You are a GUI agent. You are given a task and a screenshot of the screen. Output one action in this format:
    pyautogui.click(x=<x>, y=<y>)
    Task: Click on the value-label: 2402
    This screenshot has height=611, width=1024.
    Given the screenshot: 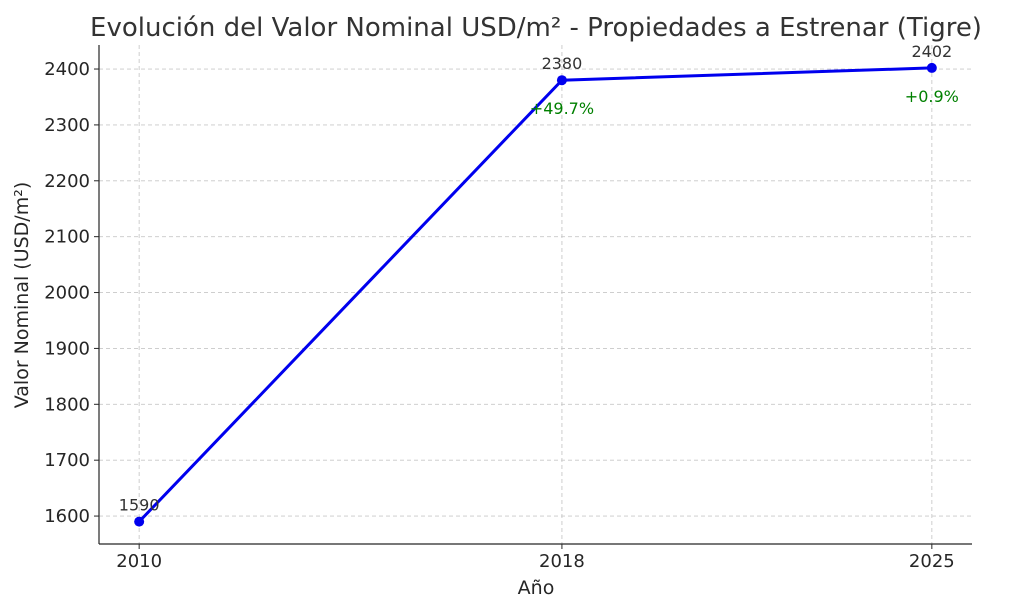 What is the action you would take?
    pyautogui.click(x=931, y=51)
    